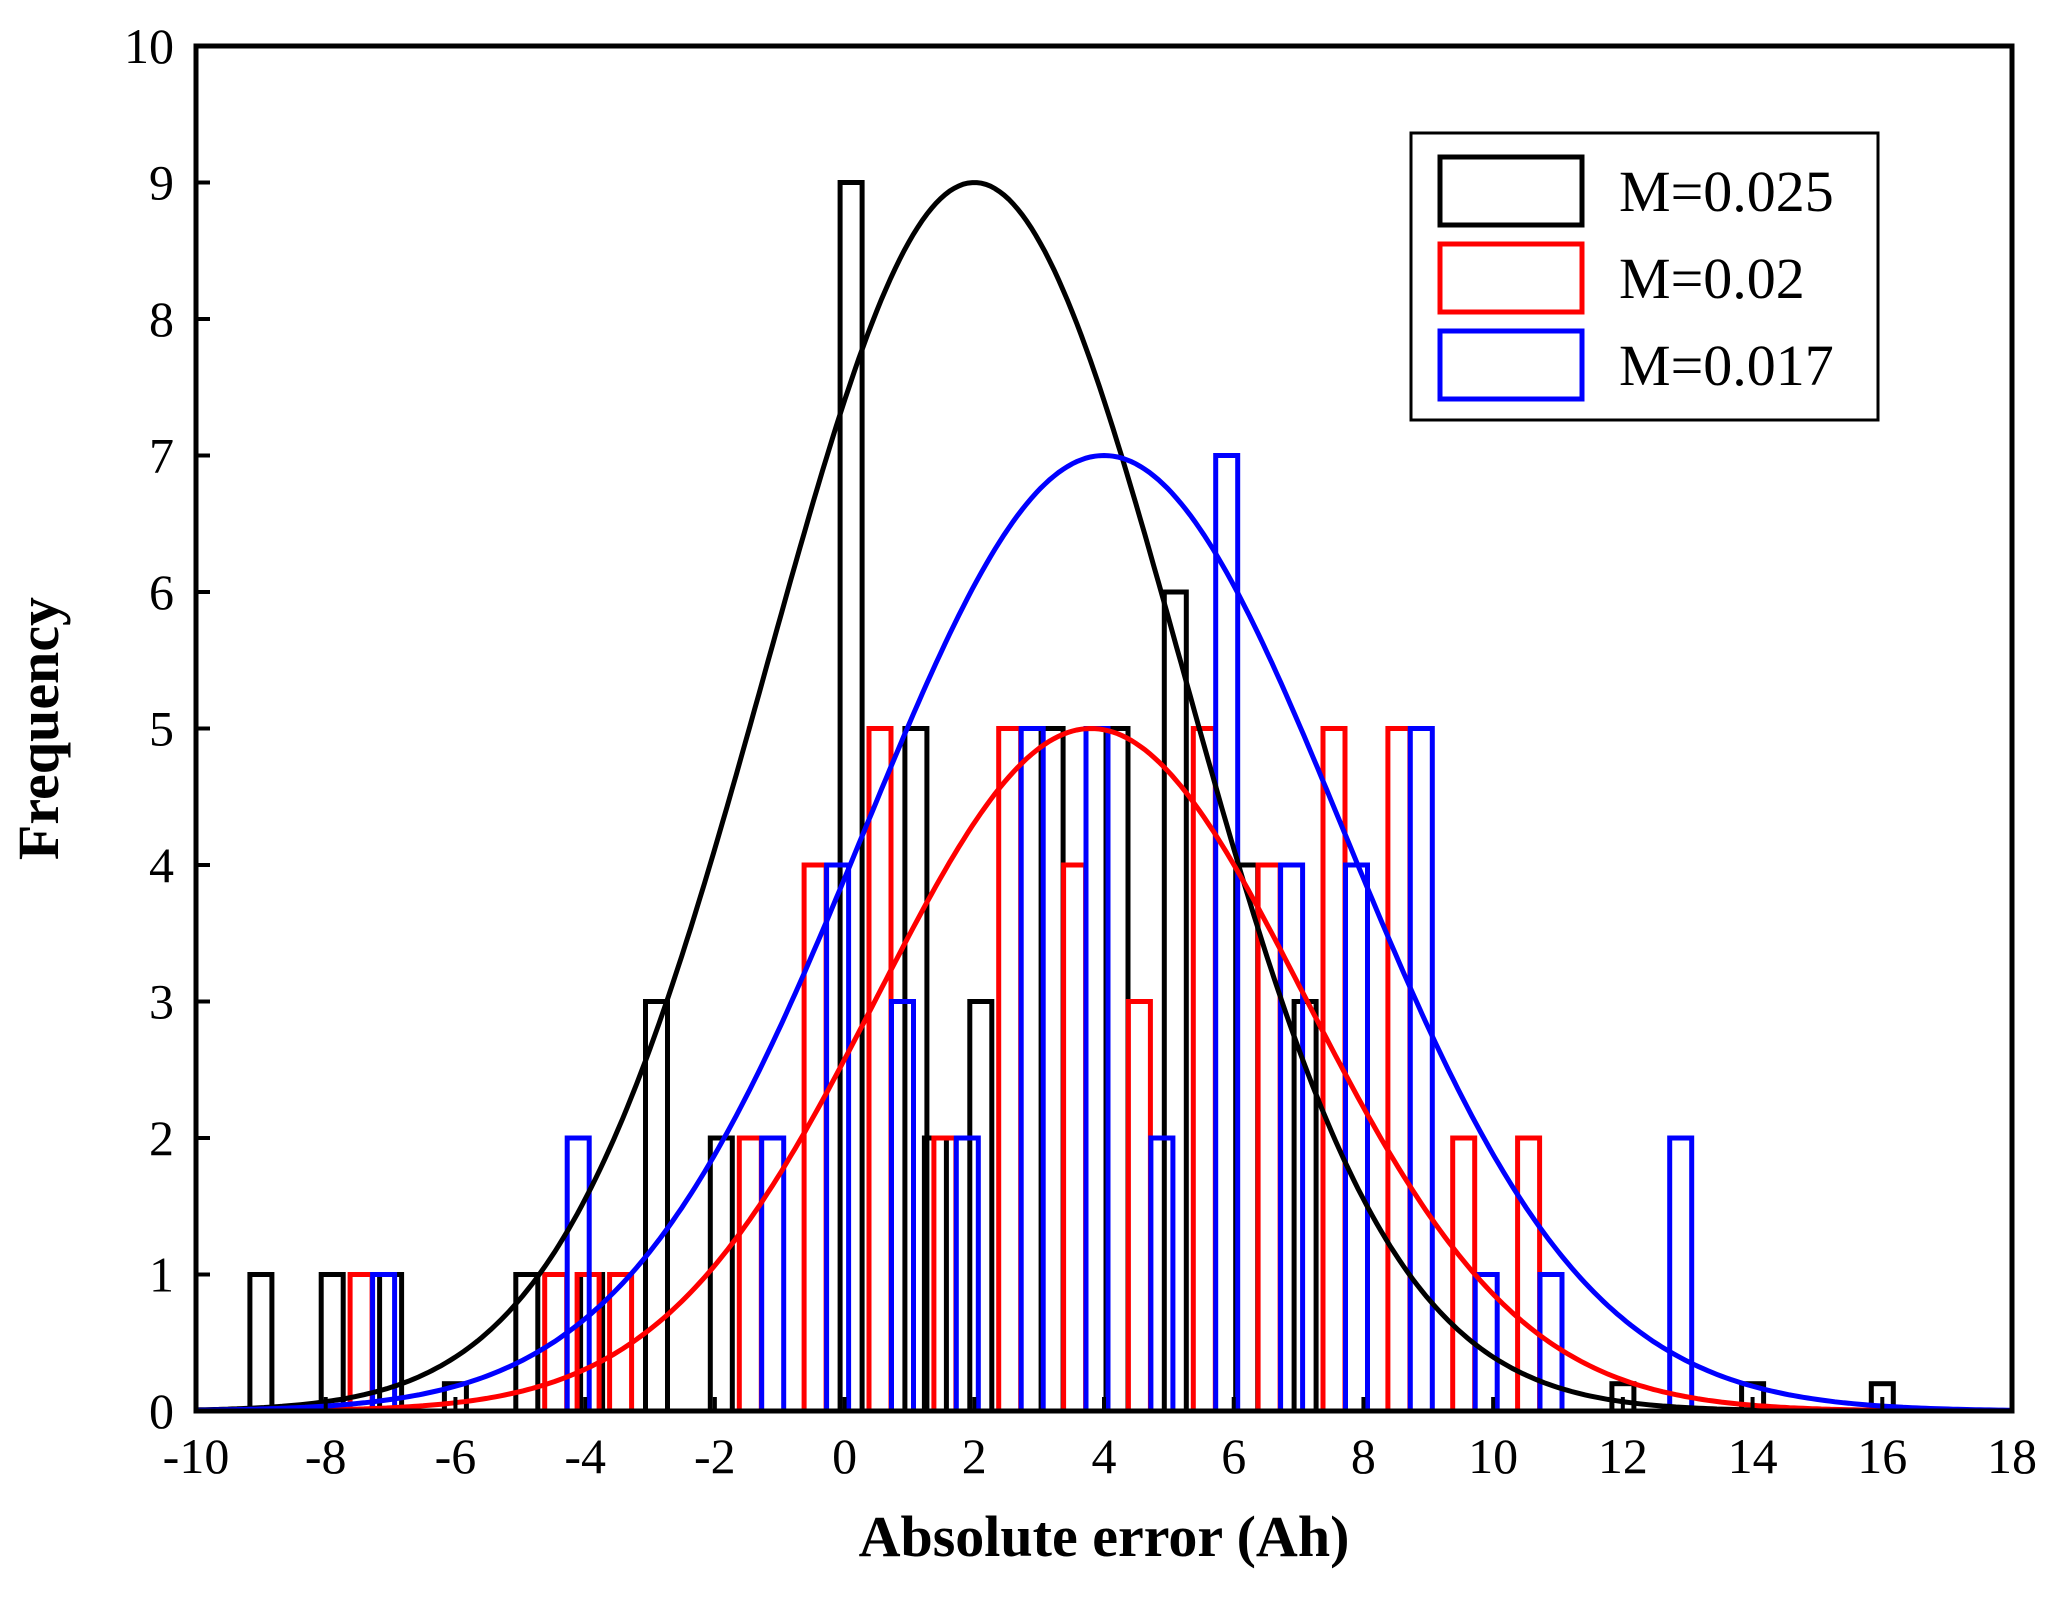  Describe the element at coordinates (974, 1456) in the screenshot. I see `x-tick-label-6: 2` at that location.